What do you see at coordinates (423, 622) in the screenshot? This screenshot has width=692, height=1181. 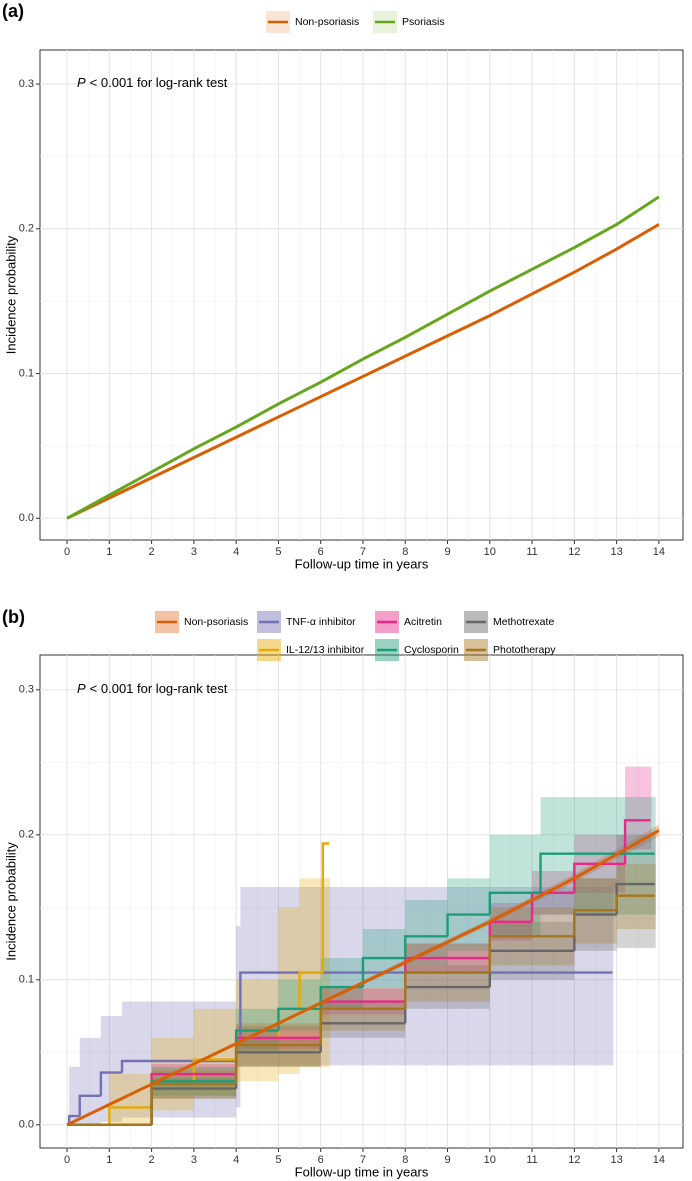 I see `legend-label: Acitretin` at bounding box center [423, 622].